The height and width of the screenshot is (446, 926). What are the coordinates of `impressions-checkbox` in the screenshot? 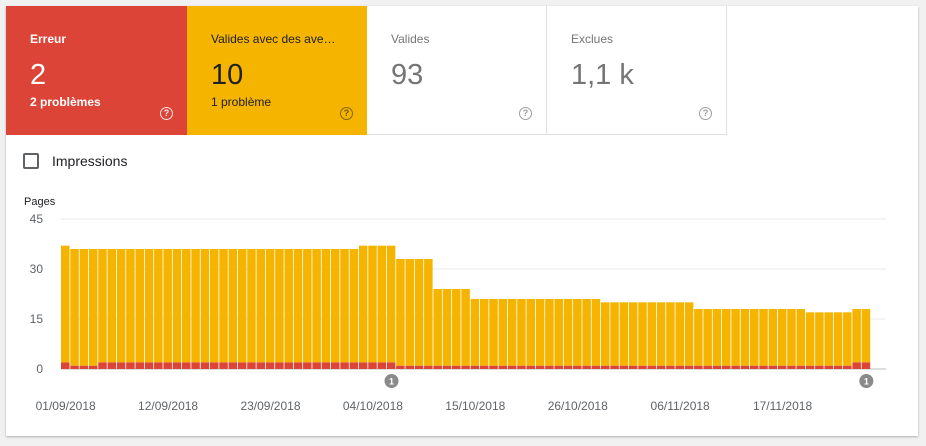 It's located at (31, 161).